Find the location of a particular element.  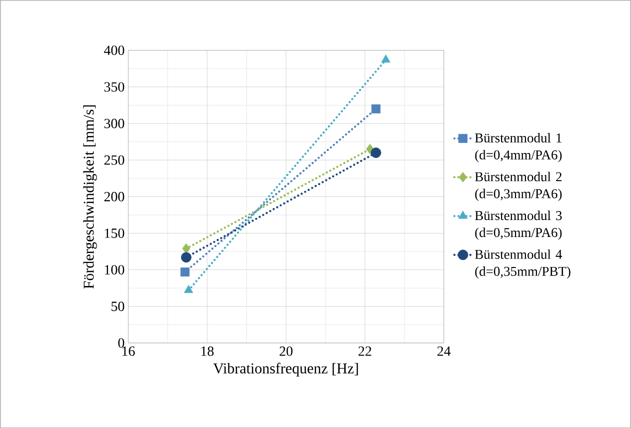

y-tick-label: 50 is located at coordinates (118, 306).